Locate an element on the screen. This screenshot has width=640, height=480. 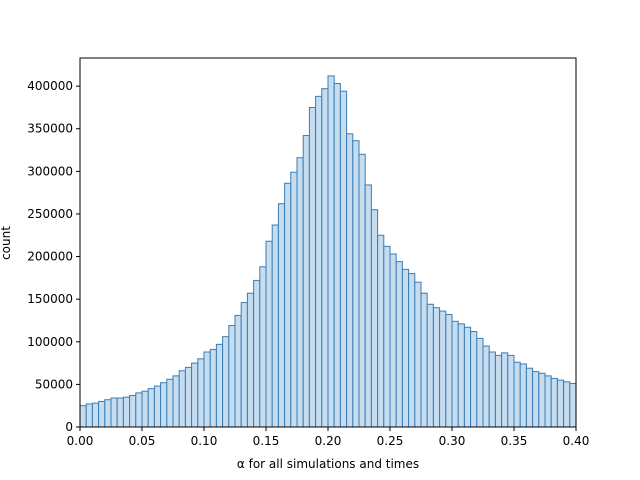
x-tick-label: 0.30 is located at coordinates (452, 441).